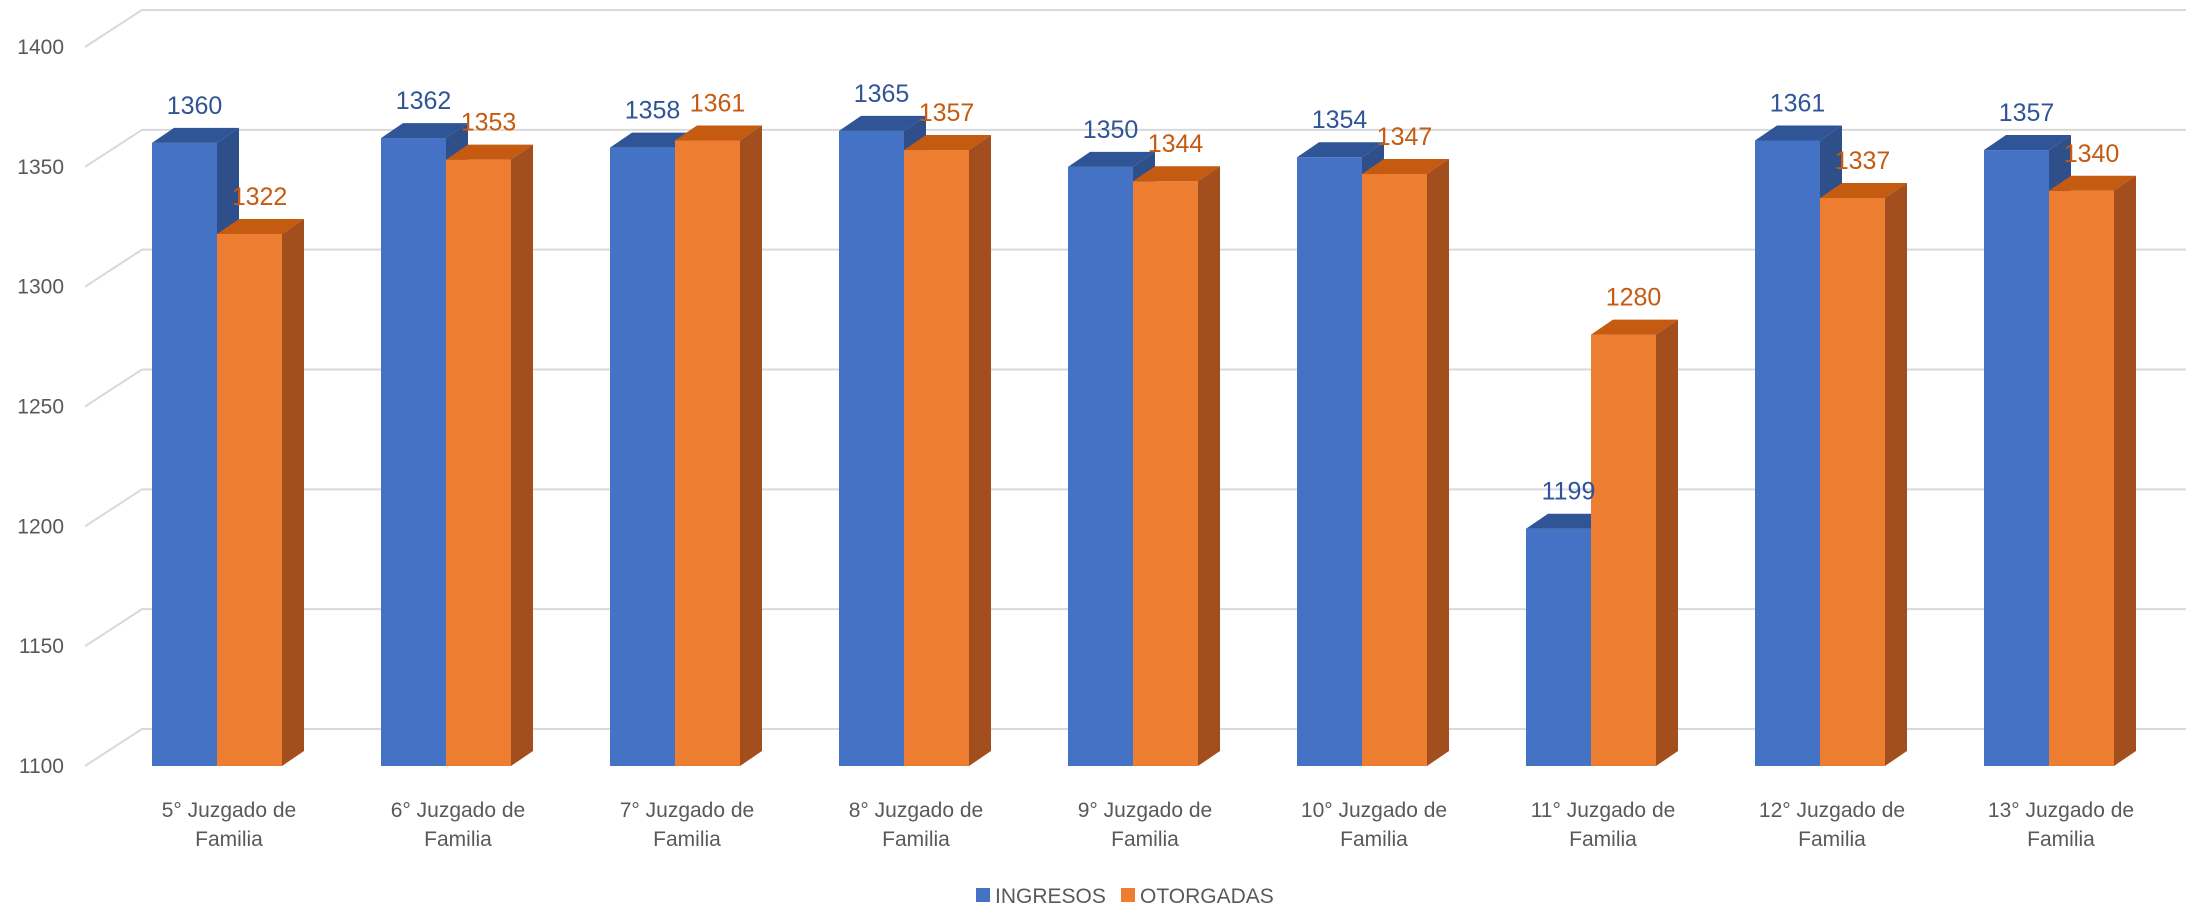 The image size is (2186, 905). What do you see at coordinates (424, 101) in the screenshot?
I see `data-label: 1362` at bounding box center [424, 101].